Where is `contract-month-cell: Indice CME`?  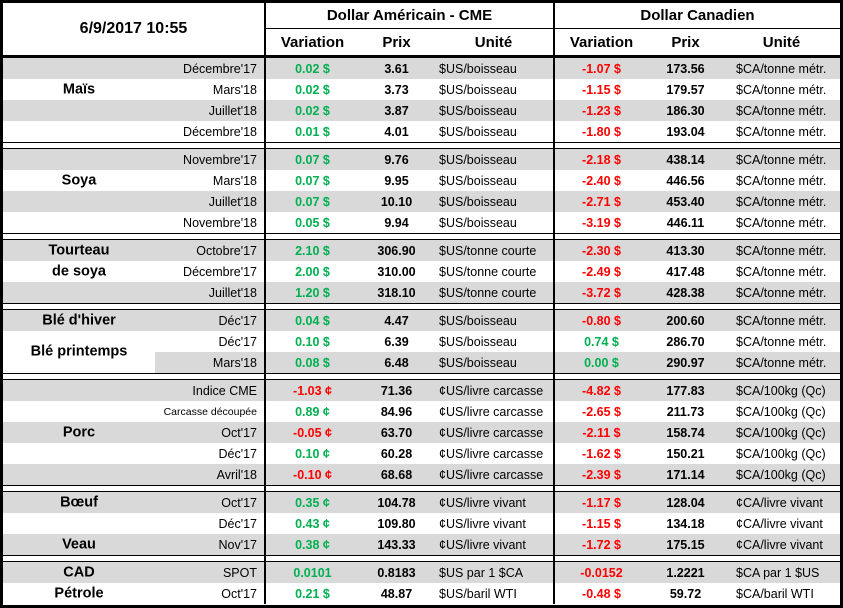 contract-month-cell: Indice CME is located at coordinates (224, 390).